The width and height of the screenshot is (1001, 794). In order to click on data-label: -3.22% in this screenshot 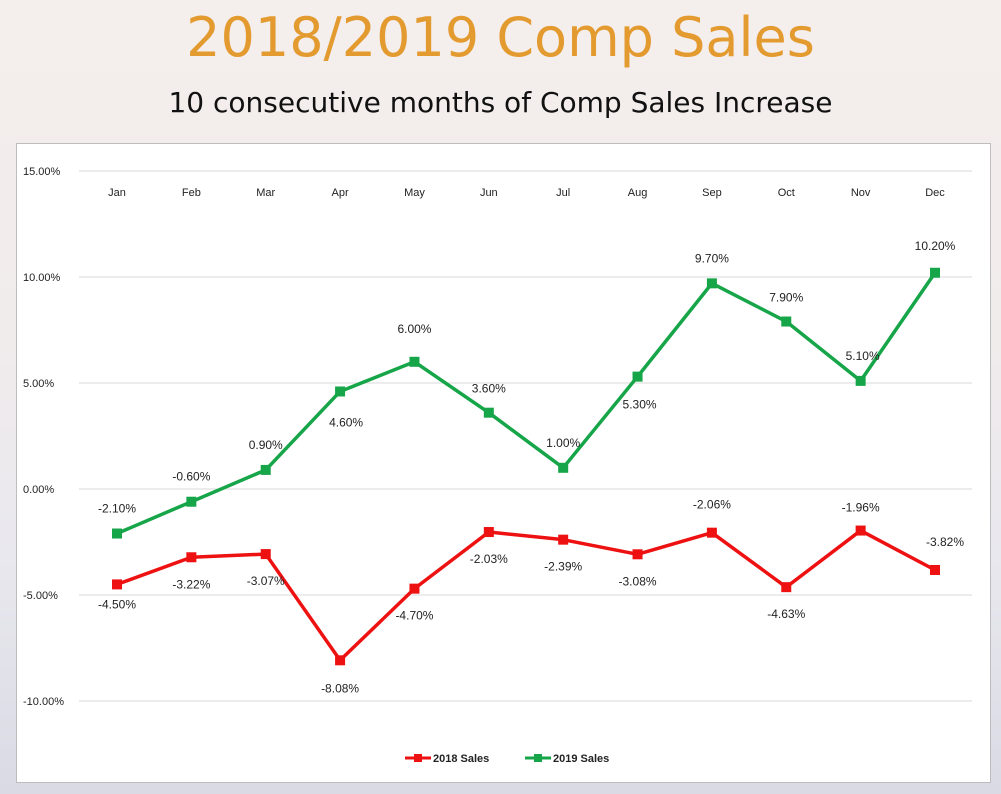, I will do `click(191, 584)`.